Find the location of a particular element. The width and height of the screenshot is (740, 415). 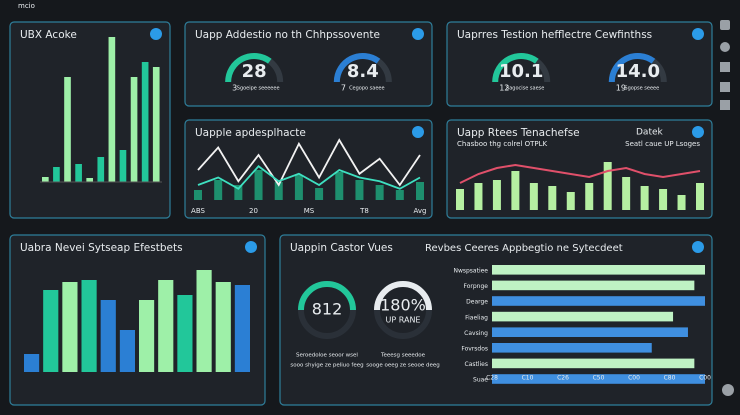

panel-title: UBX Acoke is located at coordinates (48, 35).